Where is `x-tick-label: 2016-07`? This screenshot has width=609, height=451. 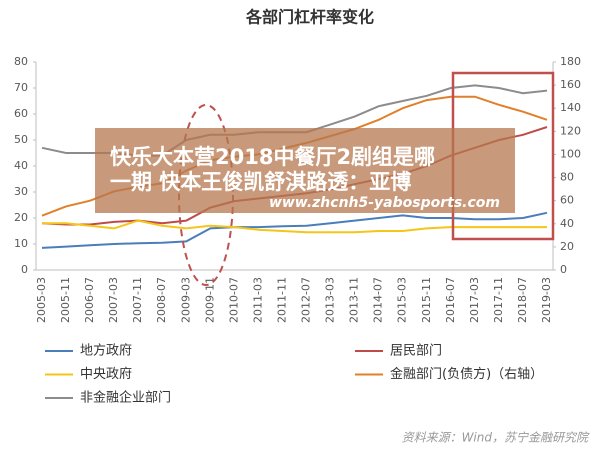
x-tick-label: 2016-07 is located at coordinates (450, 300).